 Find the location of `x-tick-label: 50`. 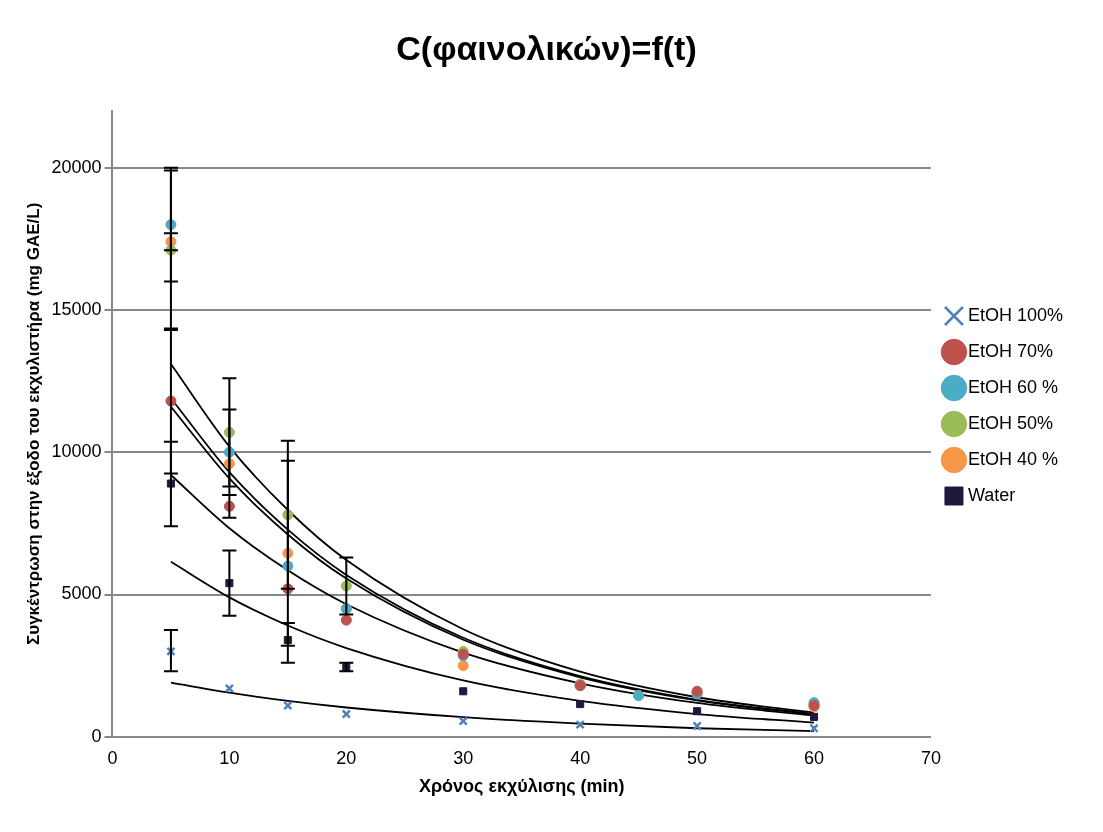

x-tick-label: 50 is located at coordinates (697, 757).